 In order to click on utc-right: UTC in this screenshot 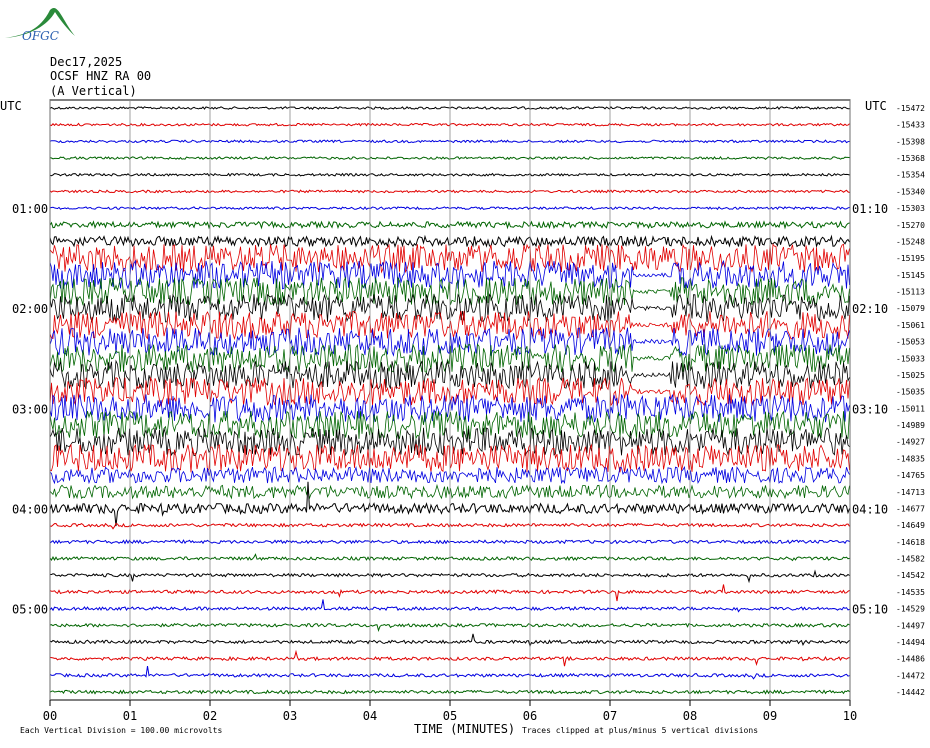, I will do `click(876, 106)`.